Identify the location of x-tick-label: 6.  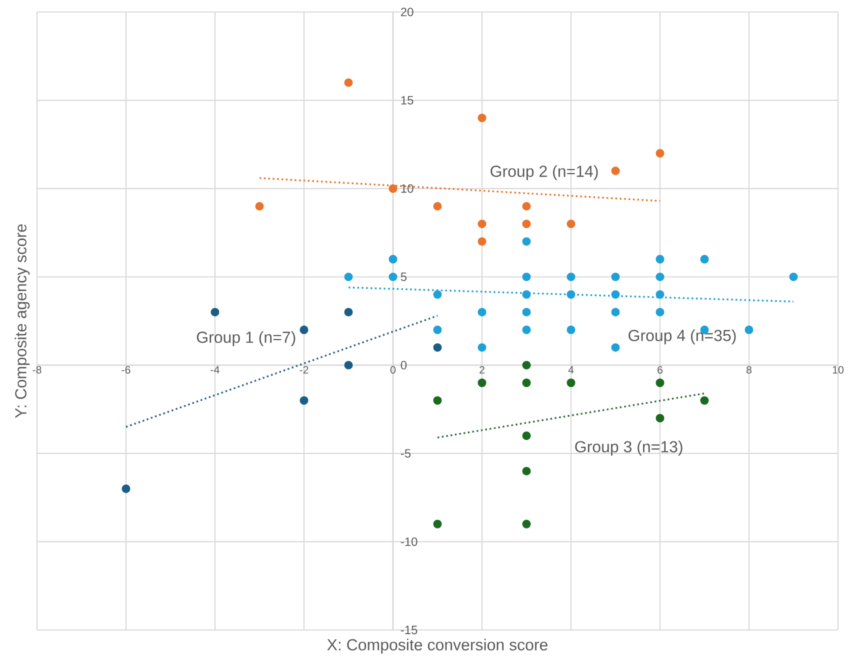
(660, 370).